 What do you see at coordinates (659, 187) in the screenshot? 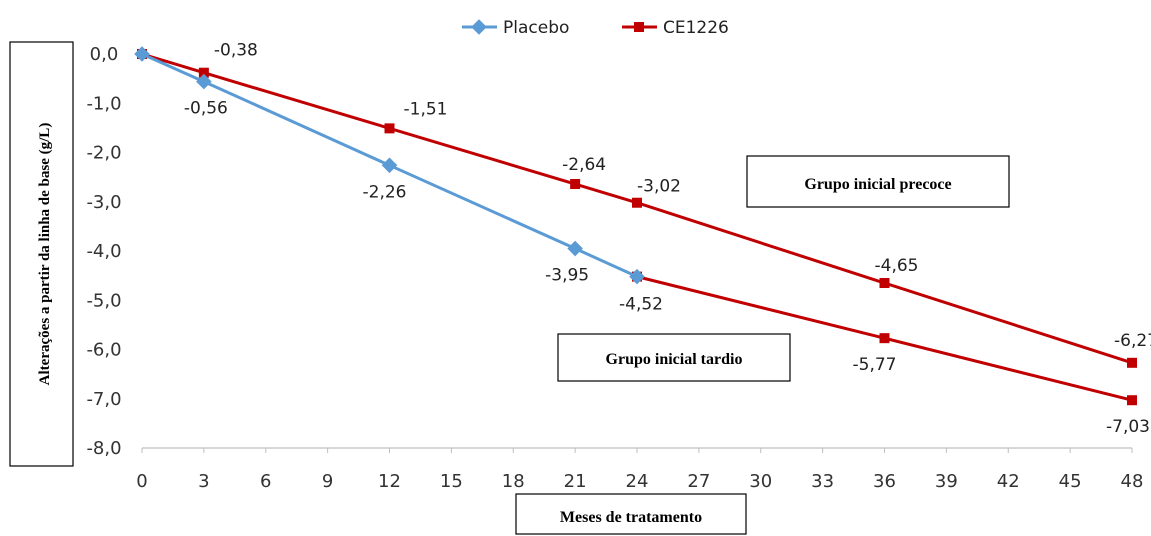
I see `data-label: -3,02` at bounding box center [659, 187].